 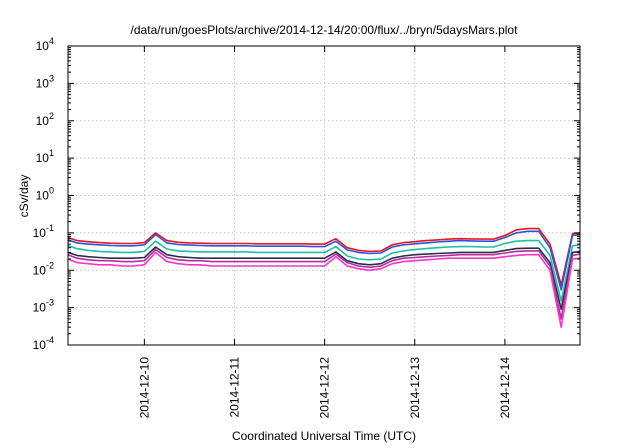 I want to click on y-tick-exponent: 3, so click(x=51, y=78).